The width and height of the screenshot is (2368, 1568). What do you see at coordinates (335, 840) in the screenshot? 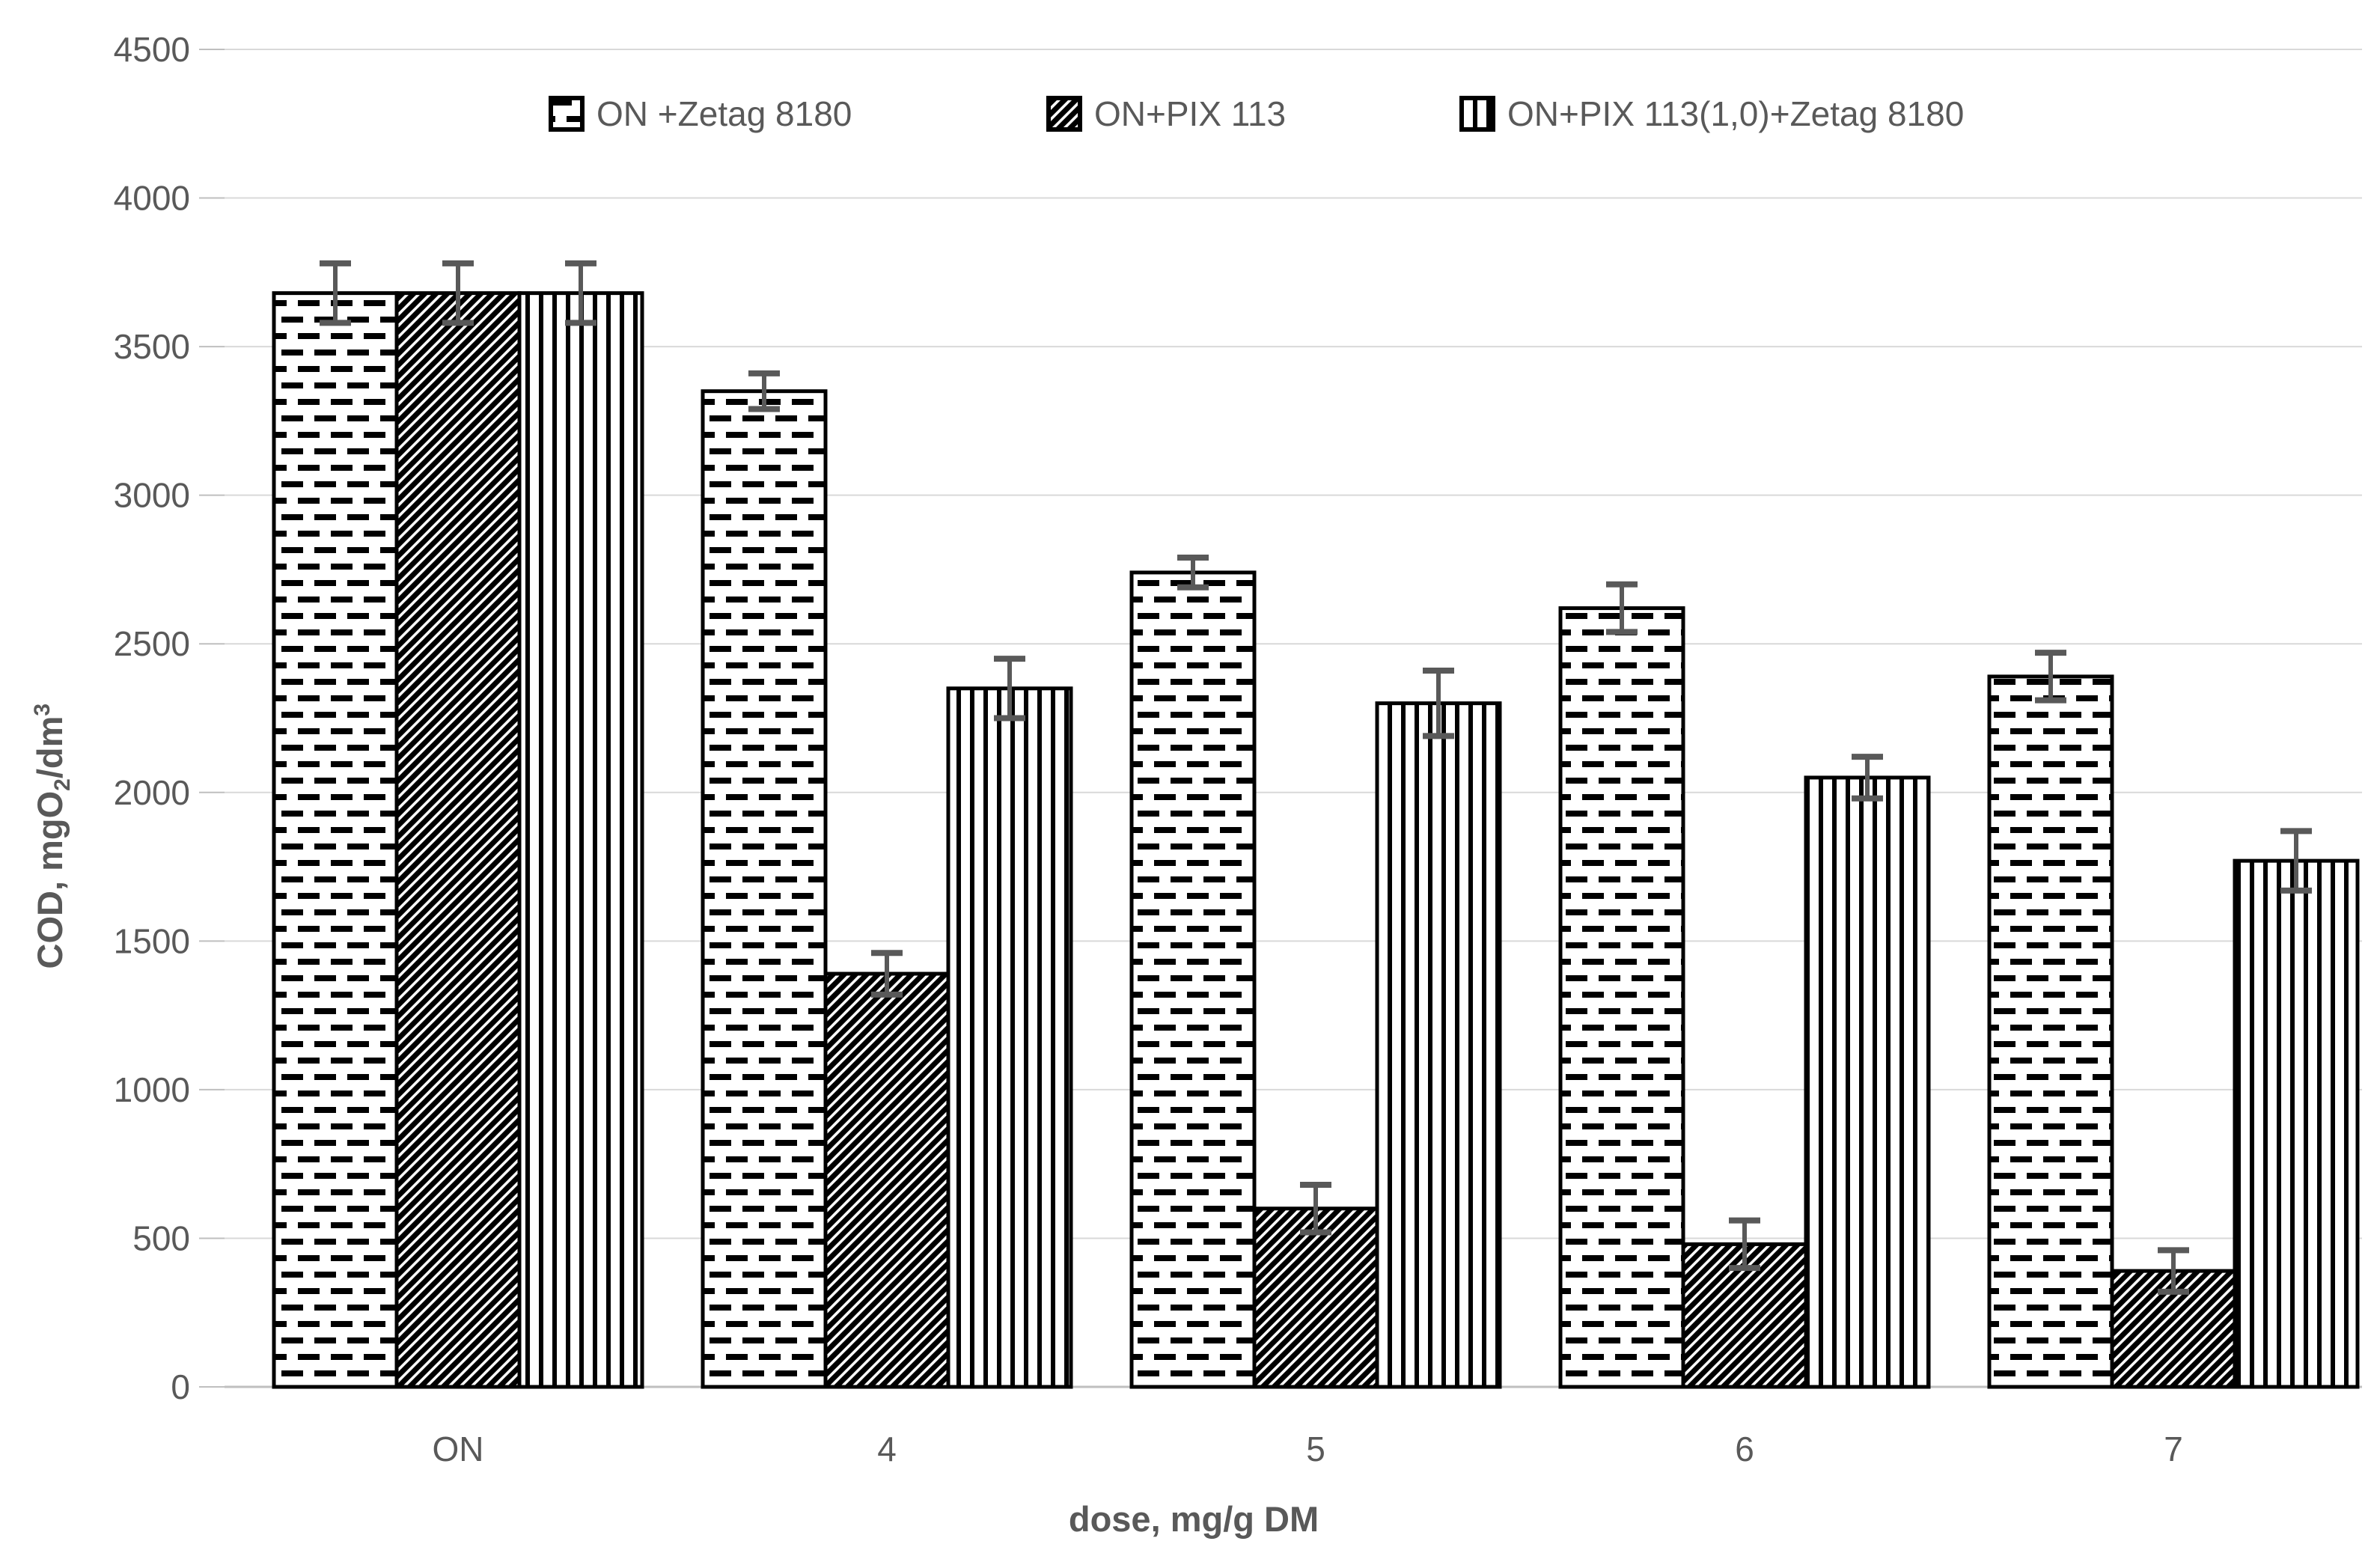
I see `bar-dashed-cat-ON` at bounding box center [335, 840].